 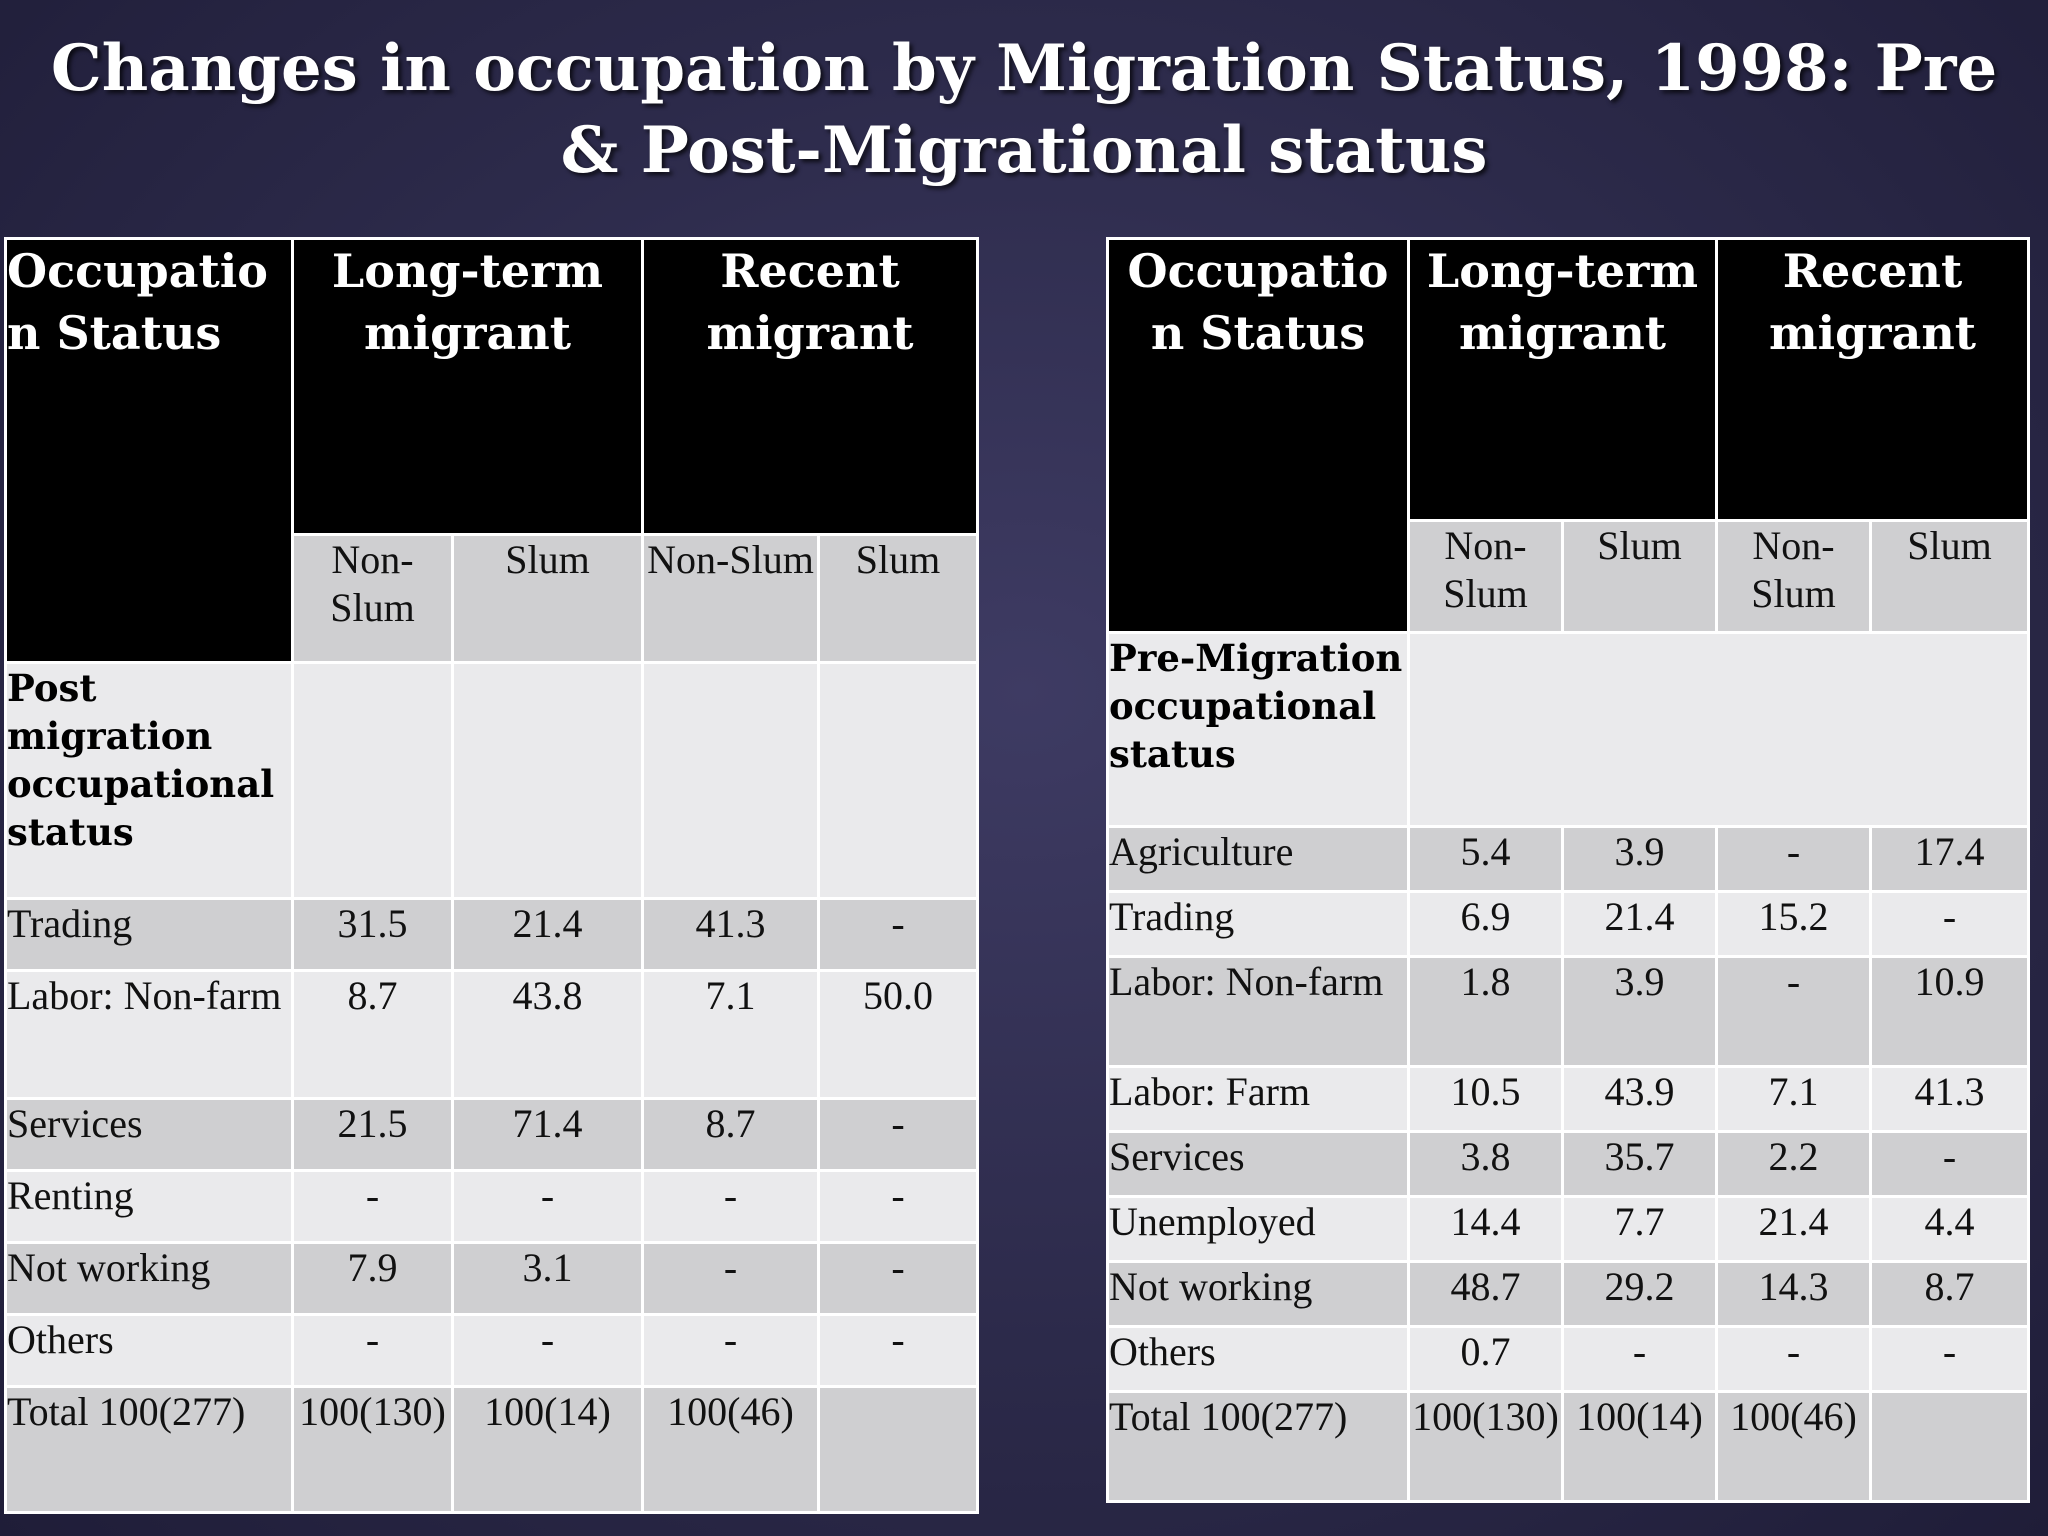 I want to click on row-label: Trading, so click(x=149, y=934).